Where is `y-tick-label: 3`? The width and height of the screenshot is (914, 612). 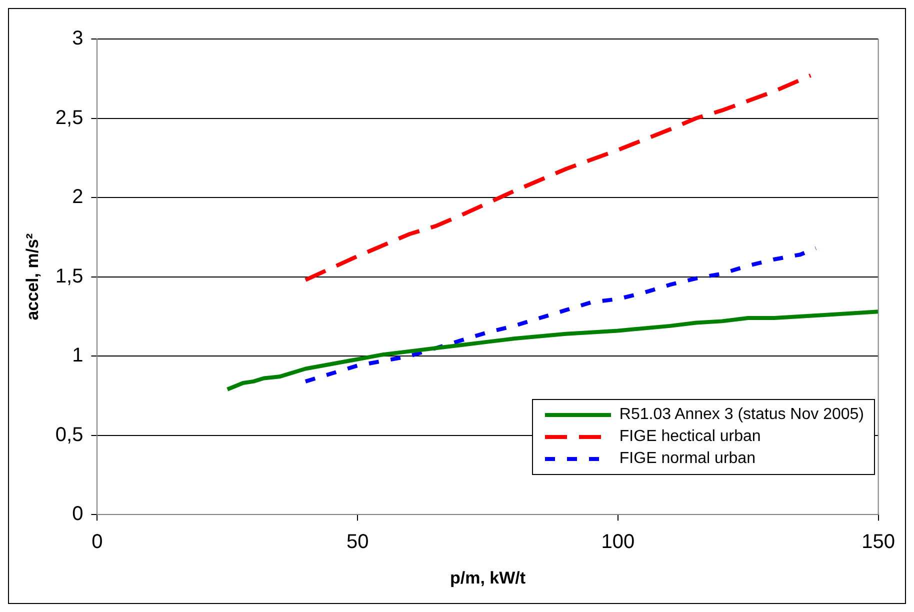
y-tick-label: 3 is located at coordinates (78, 39).